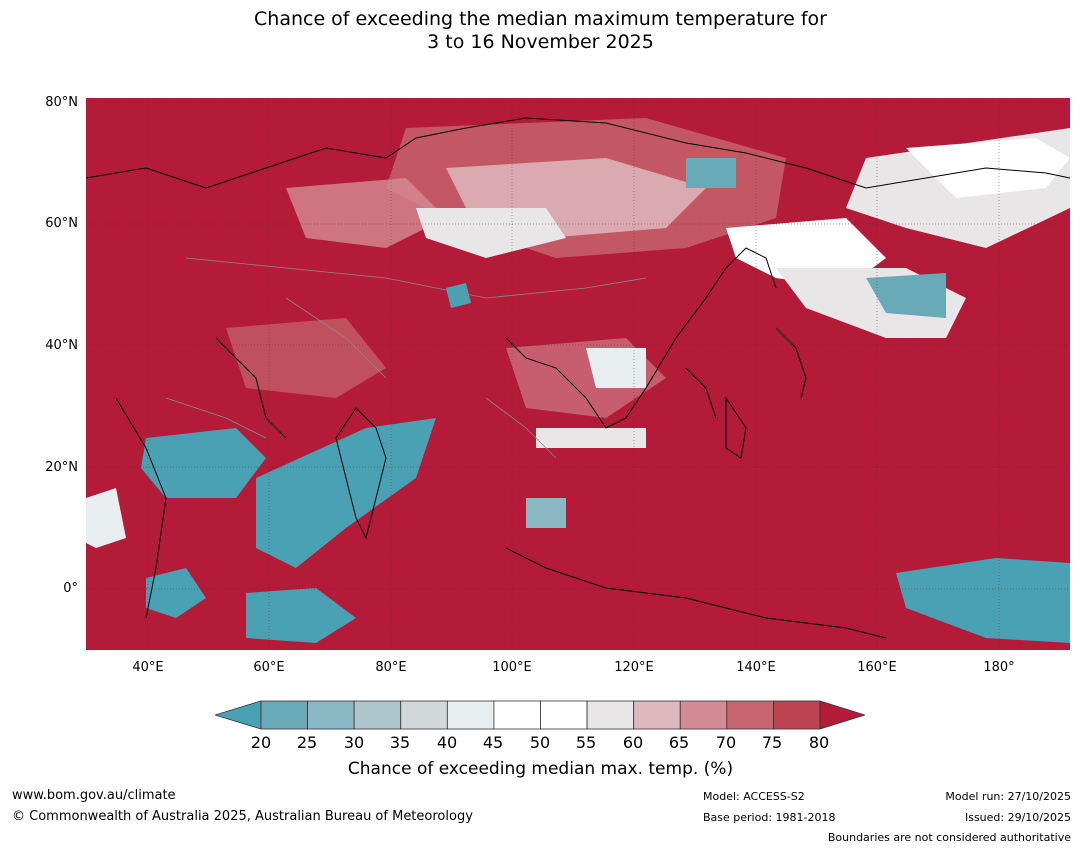  Describe the element at coordinates (447, 742) in the screenshot. I see `colorbar-tick-40: 40` at that location.